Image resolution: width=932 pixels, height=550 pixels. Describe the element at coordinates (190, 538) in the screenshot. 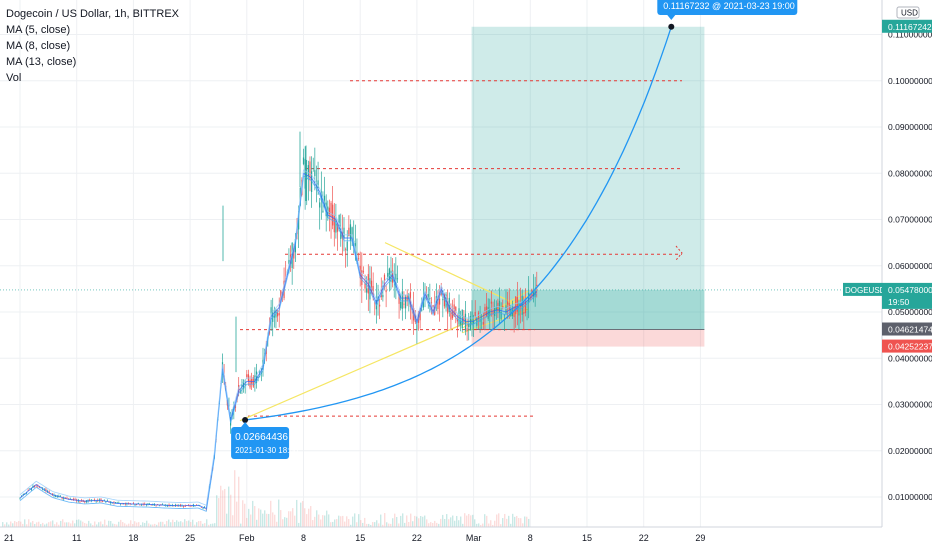

I see `time-tick: 25` at that location.